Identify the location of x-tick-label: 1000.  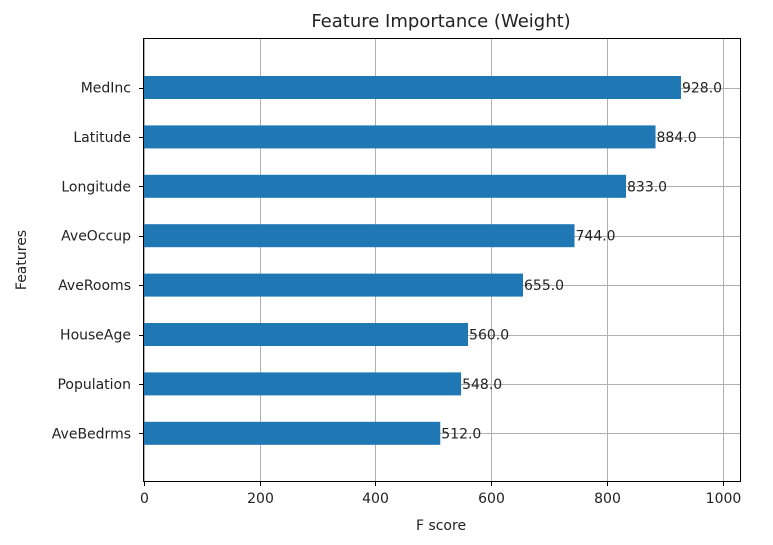
(724, 499).